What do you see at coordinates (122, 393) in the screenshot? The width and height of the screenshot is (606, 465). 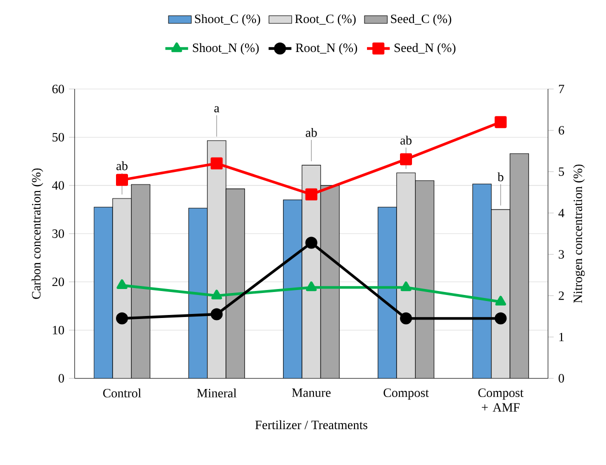 I see `x-tick-label: Control` at bounding box center [122, 393].